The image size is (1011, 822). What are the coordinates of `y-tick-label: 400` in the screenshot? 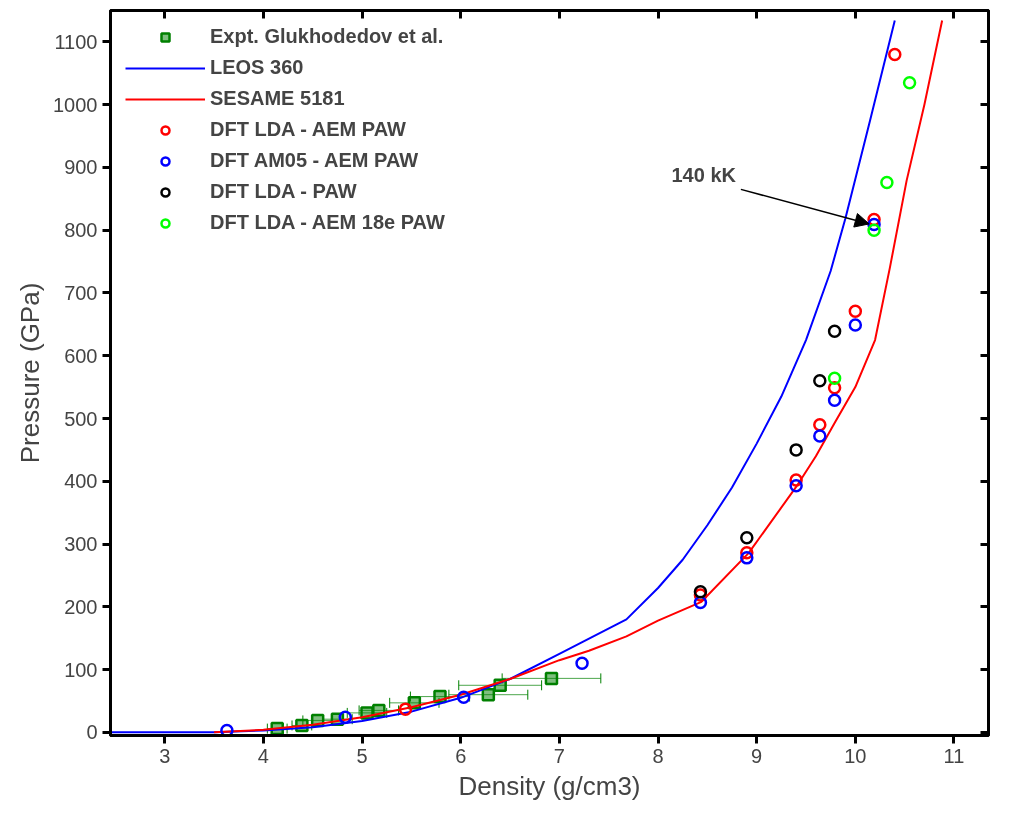 It's located at (81, 481).